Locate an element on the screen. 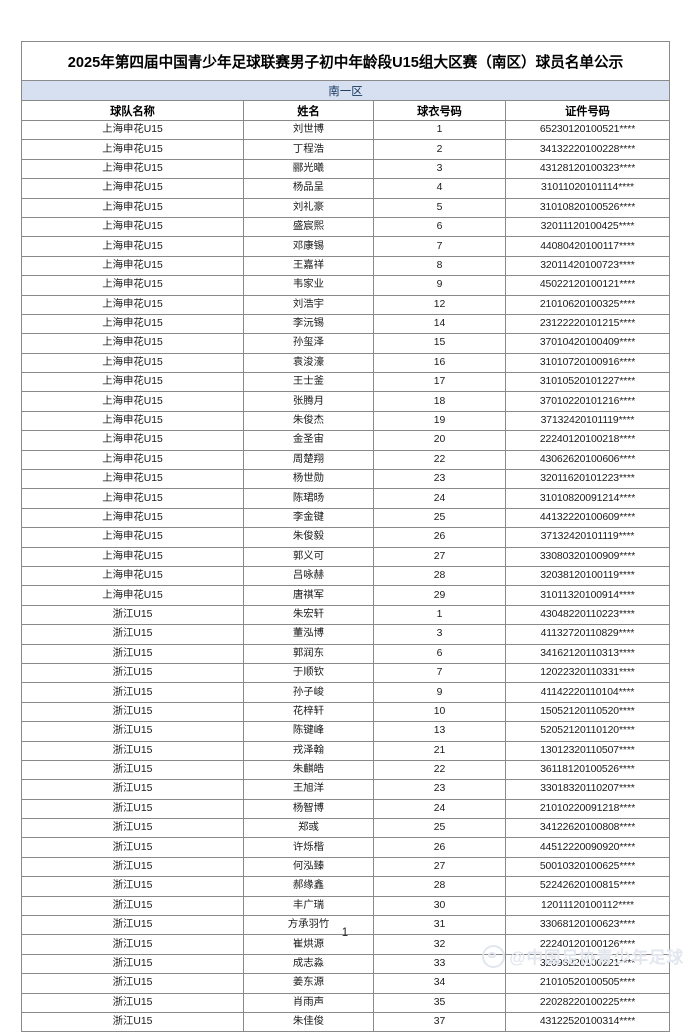  player-name: 盛宸熙 is located at coordinates (308, 227).